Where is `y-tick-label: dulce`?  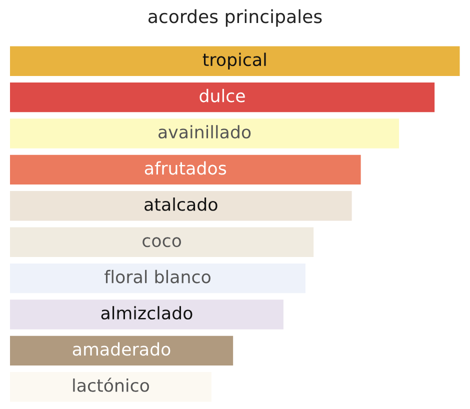
y-tick-label: dulce is located at coordinates (222, 95).